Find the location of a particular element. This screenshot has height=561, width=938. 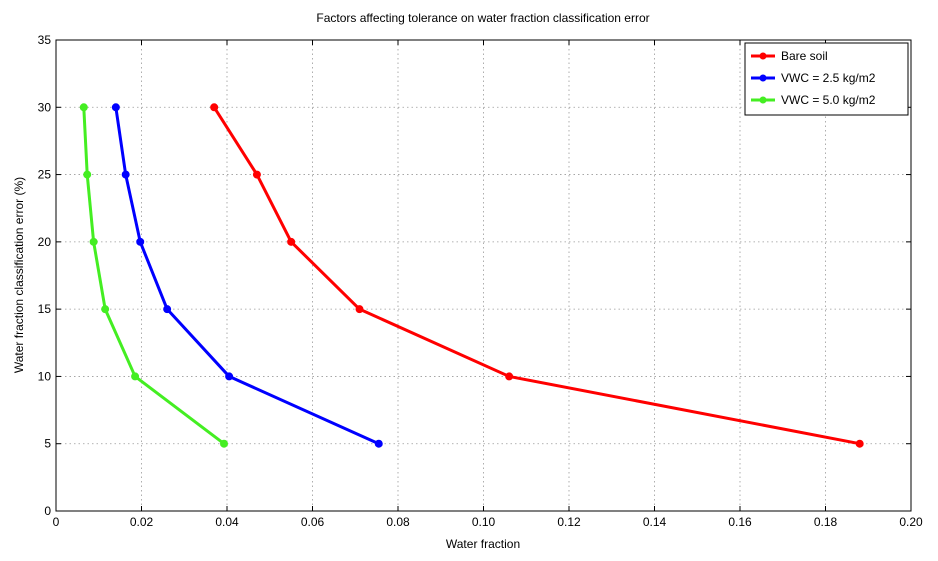

y-tick-label: 35 is located at coordinates (45, 40).